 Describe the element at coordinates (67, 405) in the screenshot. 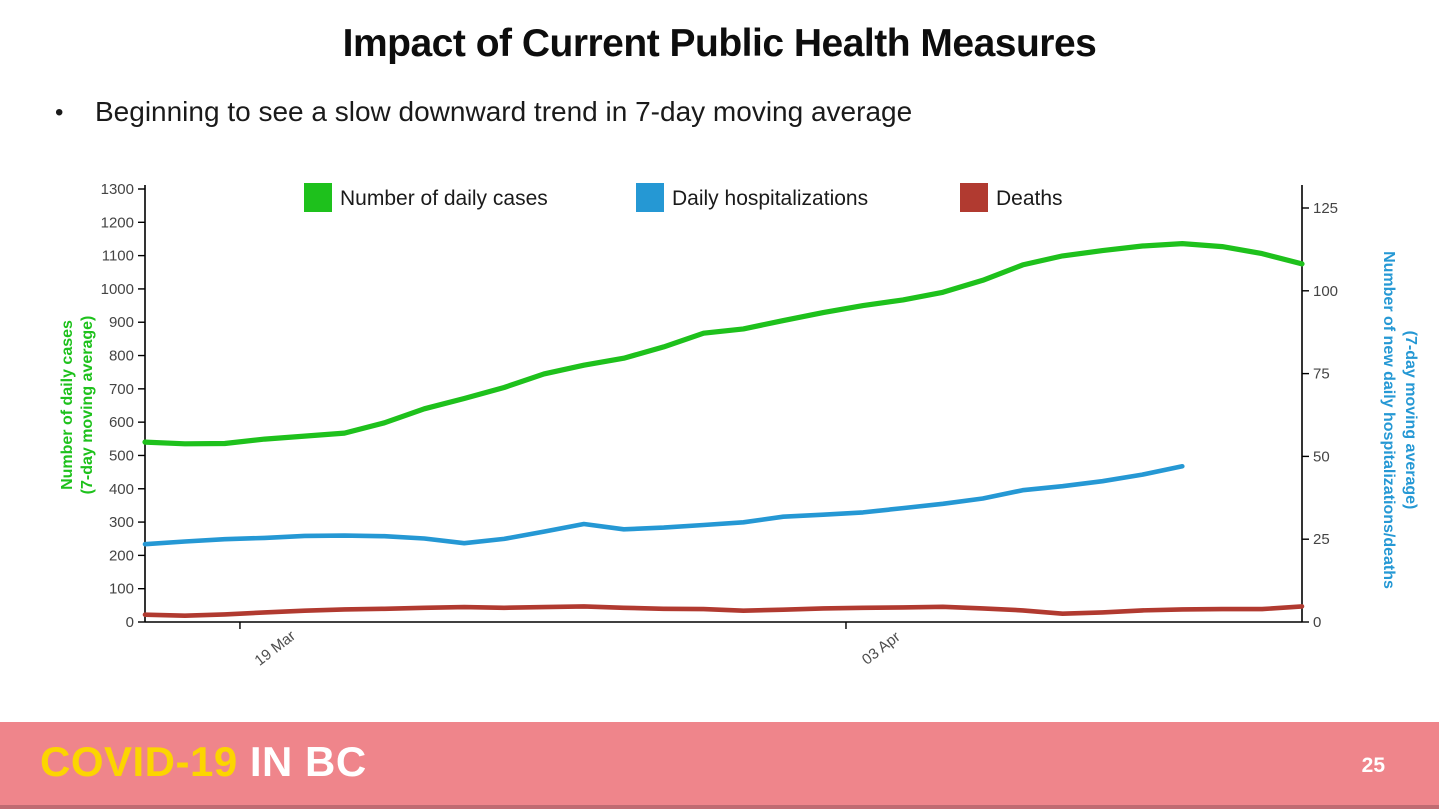

I see `svg-text: Number of daily cases` at that location.